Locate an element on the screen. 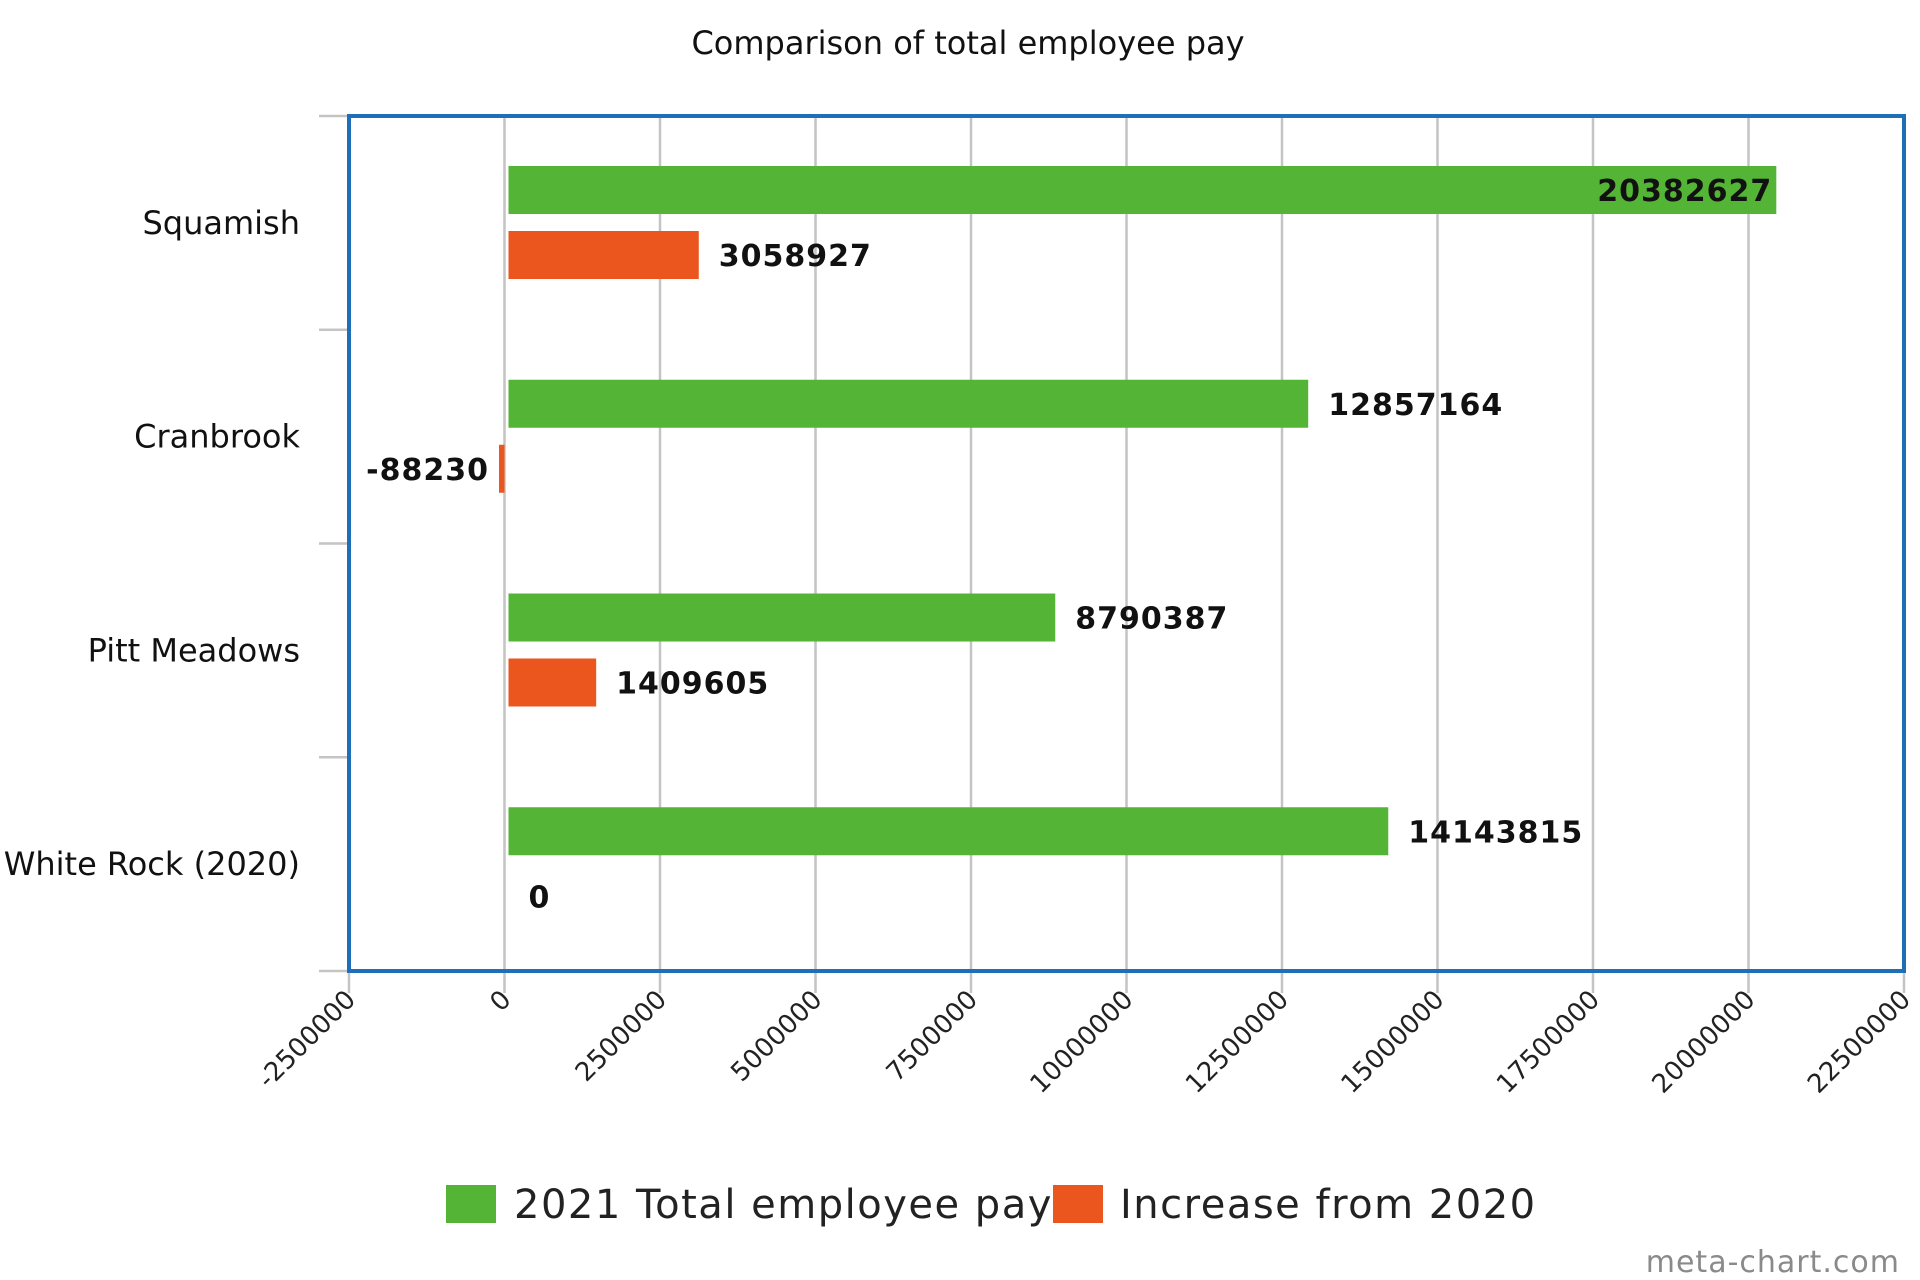 This screenshot has height=1280, width=1920. data-label: 1409605 is located at coordinates (692, 684).